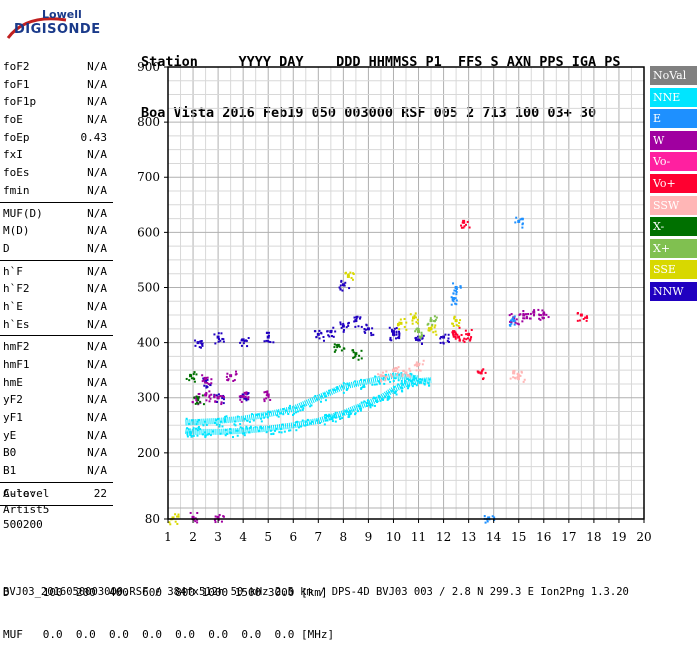 The height and width of the screenshot is (656, 700). Describe the element at coordinates (56, 325) in the screenshot. I see `param-row-hes: h`Es N/A` at that location.